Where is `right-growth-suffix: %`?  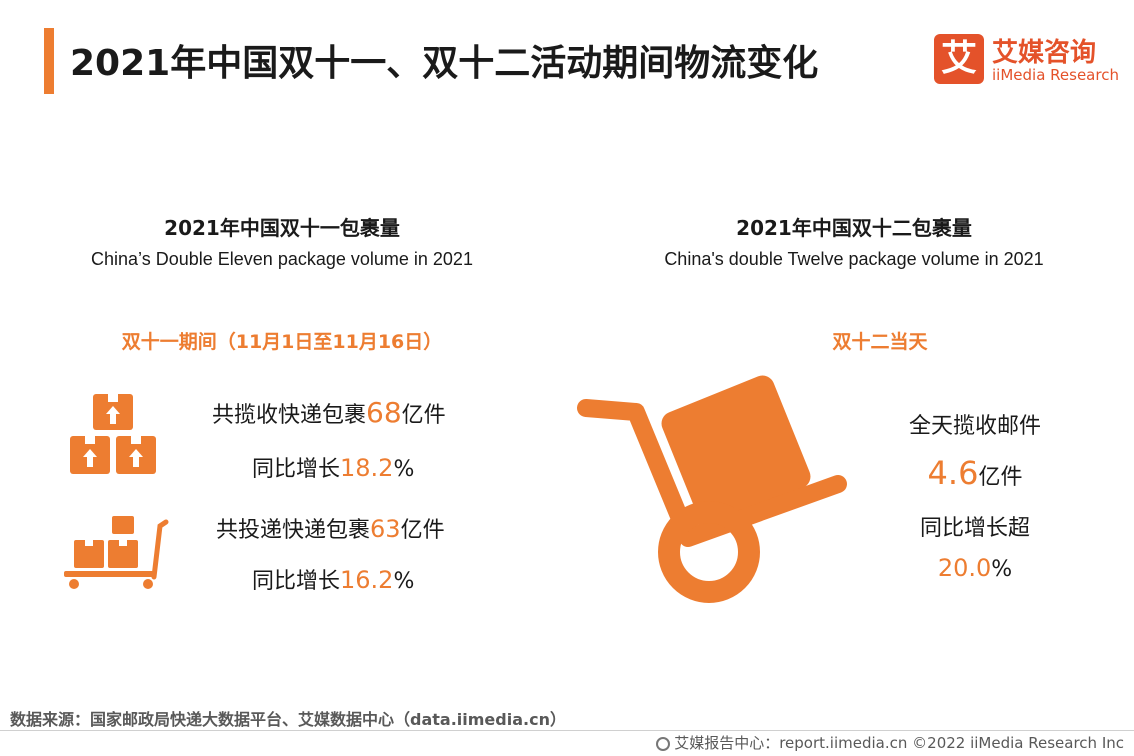
right-growth-suffix: % is located at coordinates (1002, 569).